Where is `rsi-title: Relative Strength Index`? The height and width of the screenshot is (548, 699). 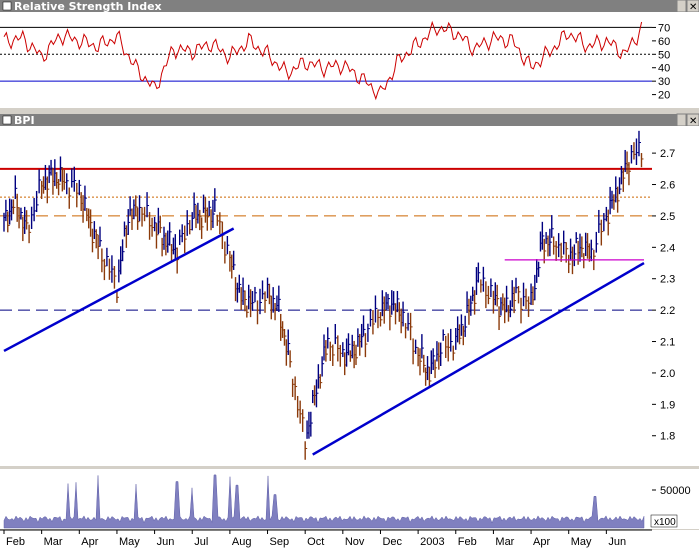 rsi-title: Relative Strength Index is located at coordinates (88, 6).